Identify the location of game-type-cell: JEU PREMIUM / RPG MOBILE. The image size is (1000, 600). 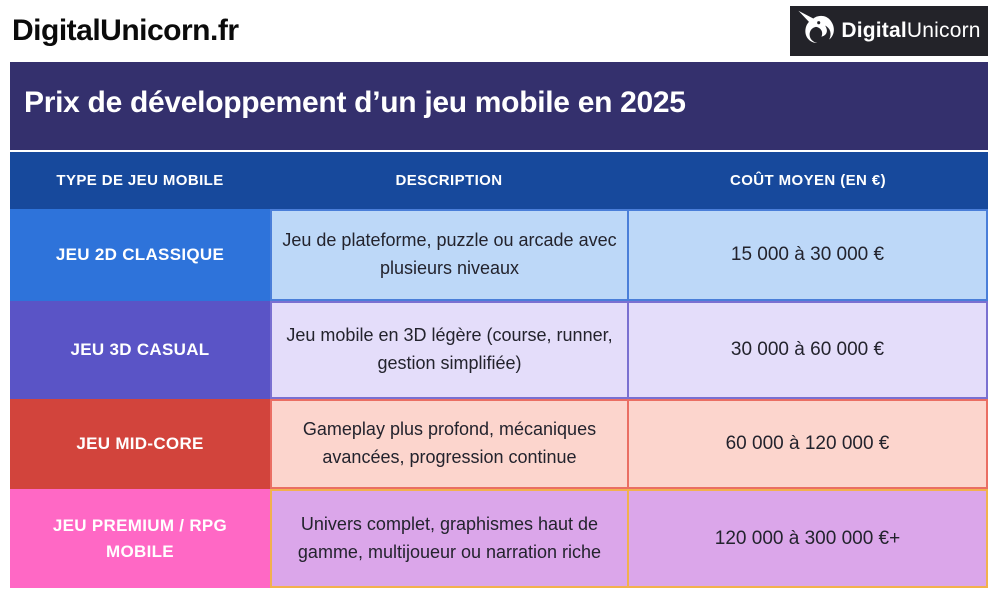
(140, 538).